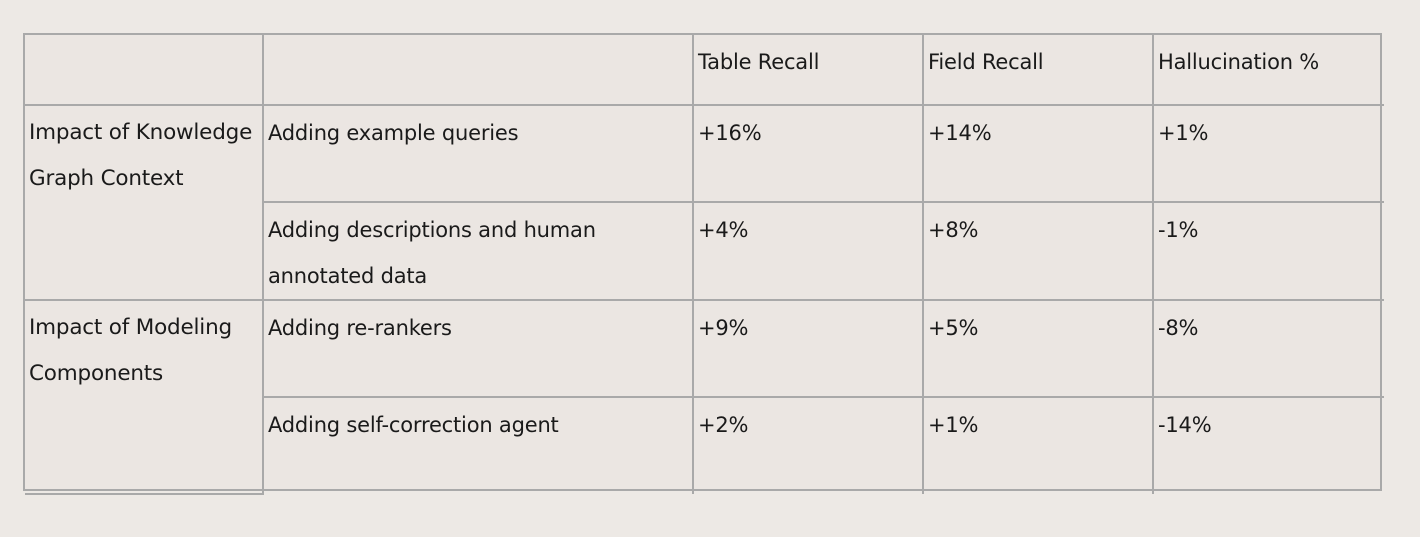 The height and width of the screenshot is (537, 1420). I want to click on group-label-knowledge-graph: Impact of Knowledge Graph Context, so click(144, 202).